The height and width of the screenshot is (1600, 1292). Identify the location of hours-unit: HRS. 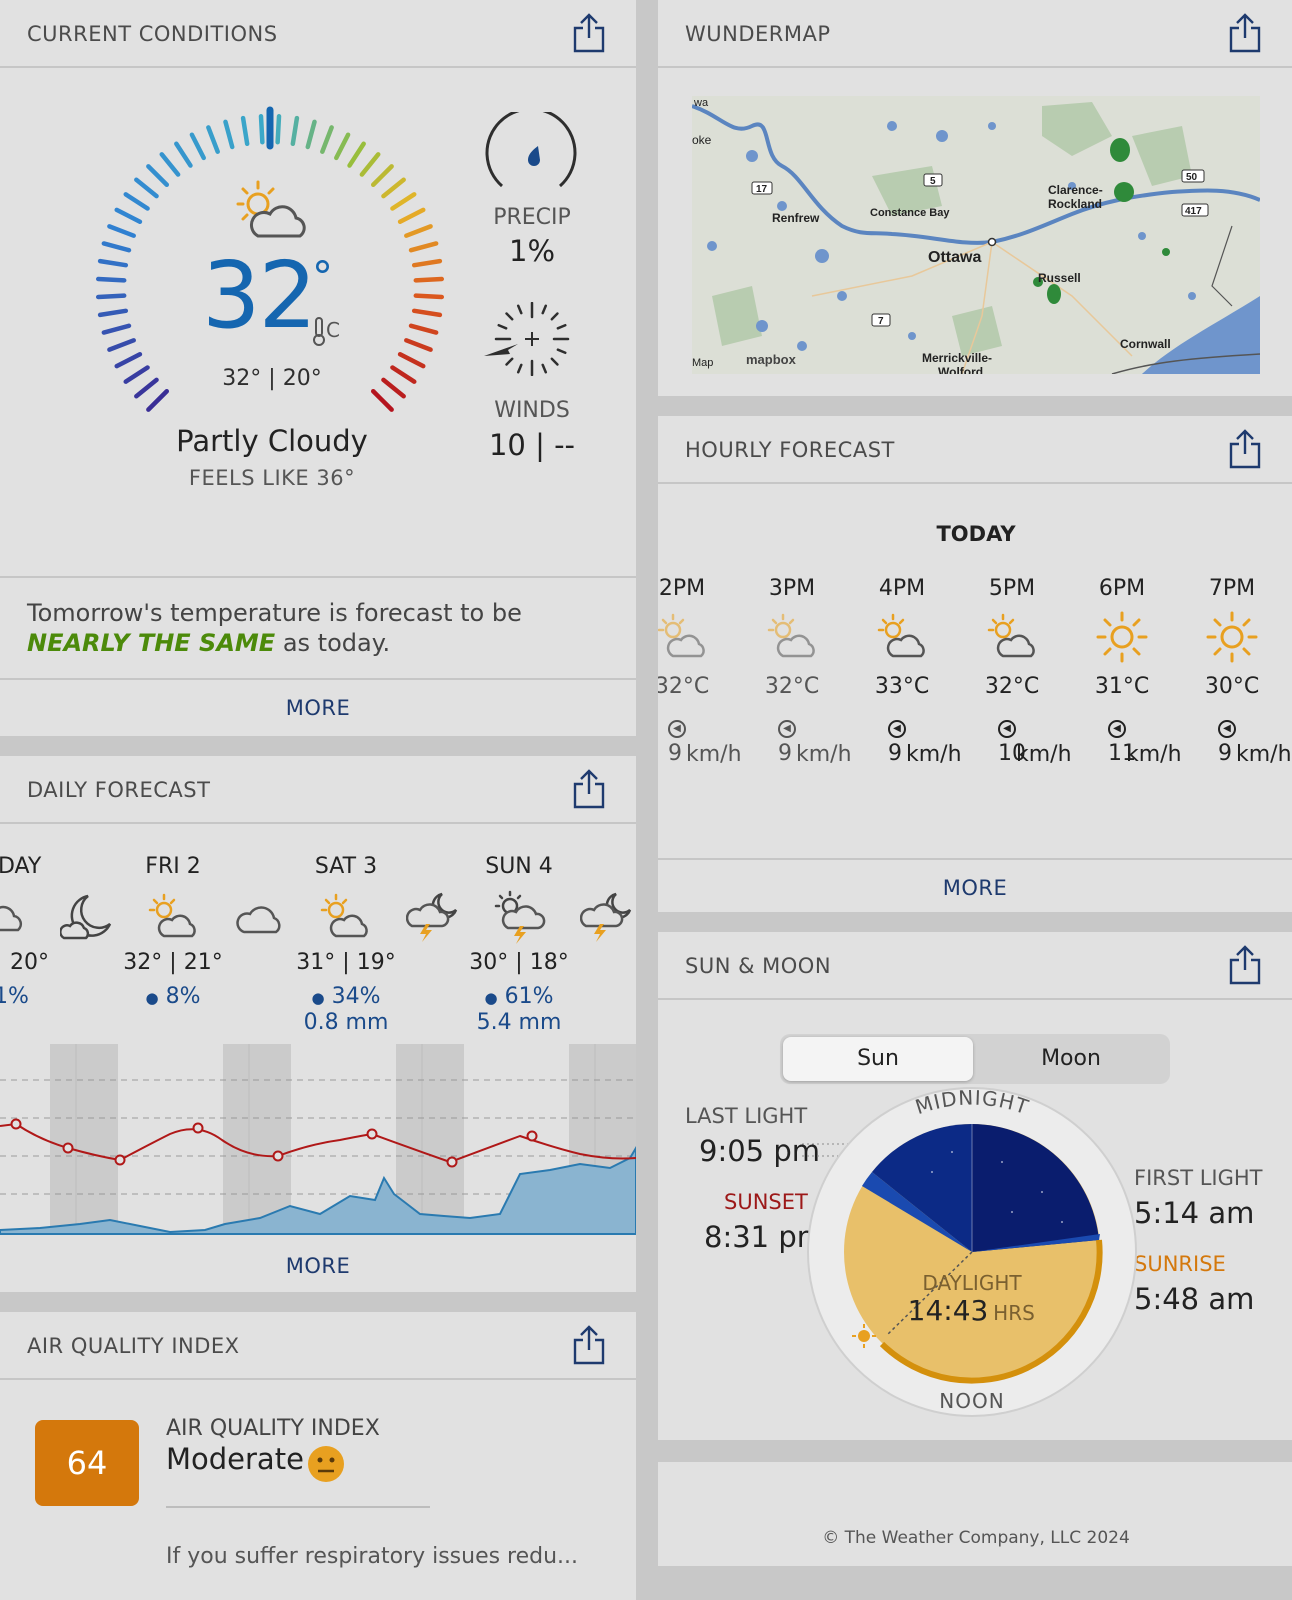
(1014, 1313).